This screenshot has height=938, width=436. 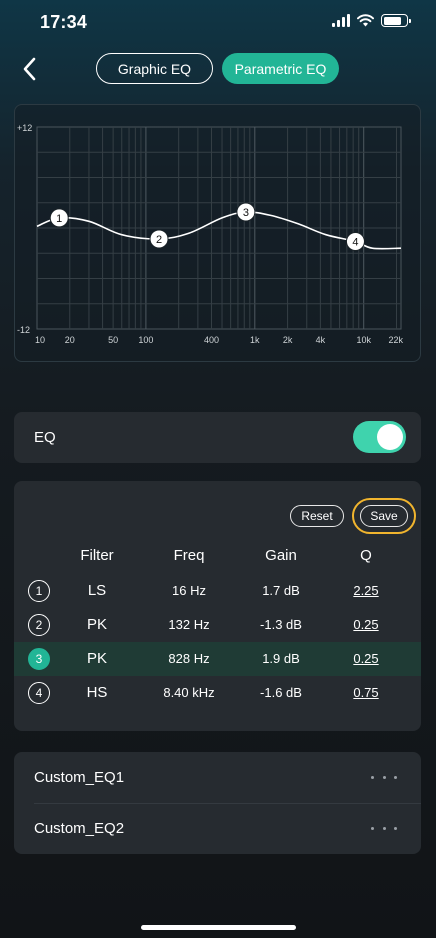 What do you see at coordinates (145, 340) in the screenshot?
I see `x-tick-label: 100` at bounding box center [145, 340].